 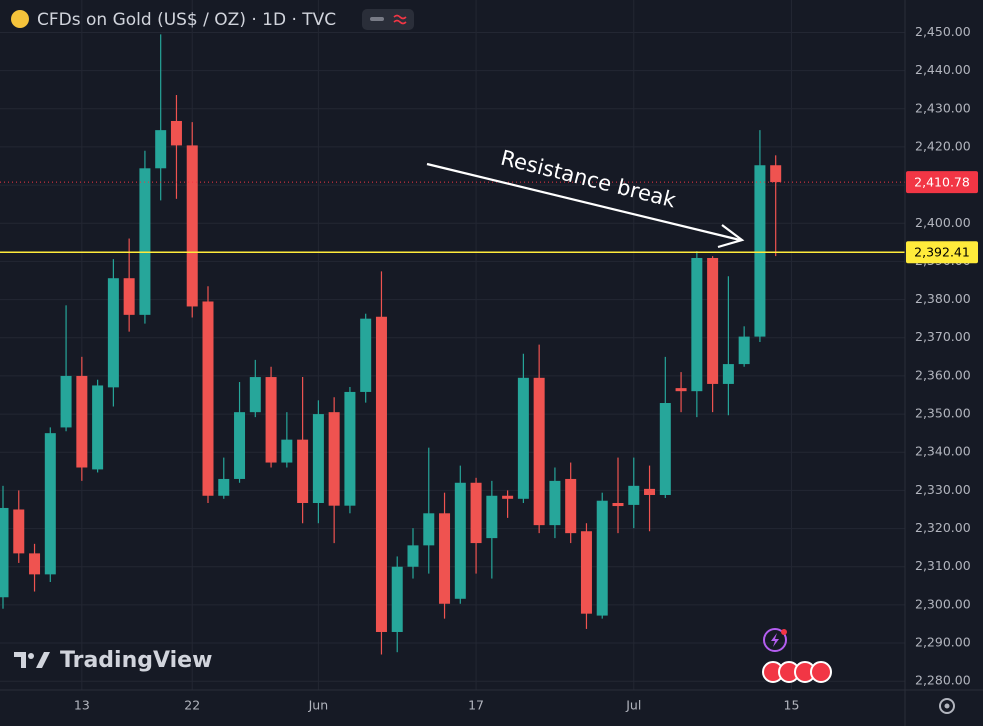 What do you see at coordinates (82, 705) in the screenshot?
I see `x-tick-label: 13` at bounding box center [82, 705].